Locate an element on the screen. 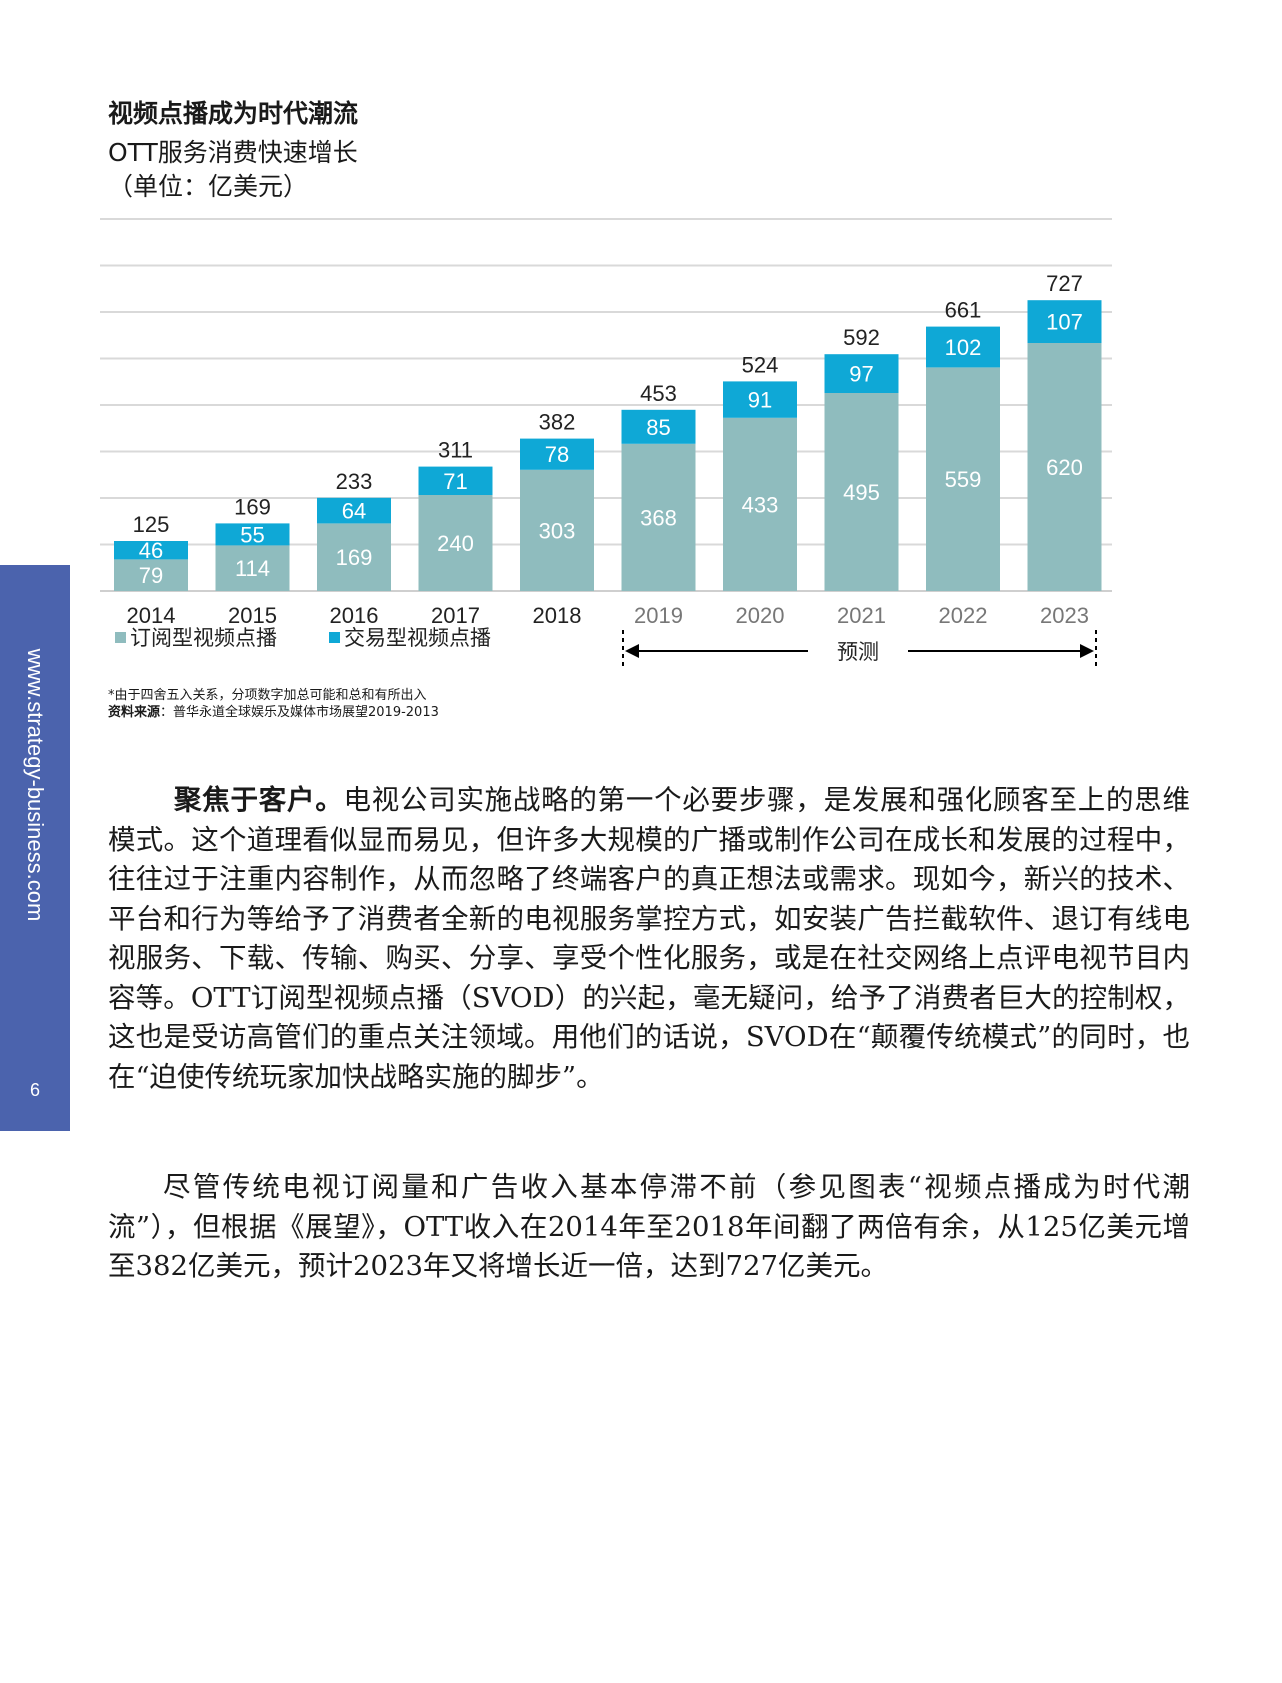 The height and width of the screenshot is (1683, 1282). legend-label-svod: 订阅型视频点播 is located at coordinates (203, 638).